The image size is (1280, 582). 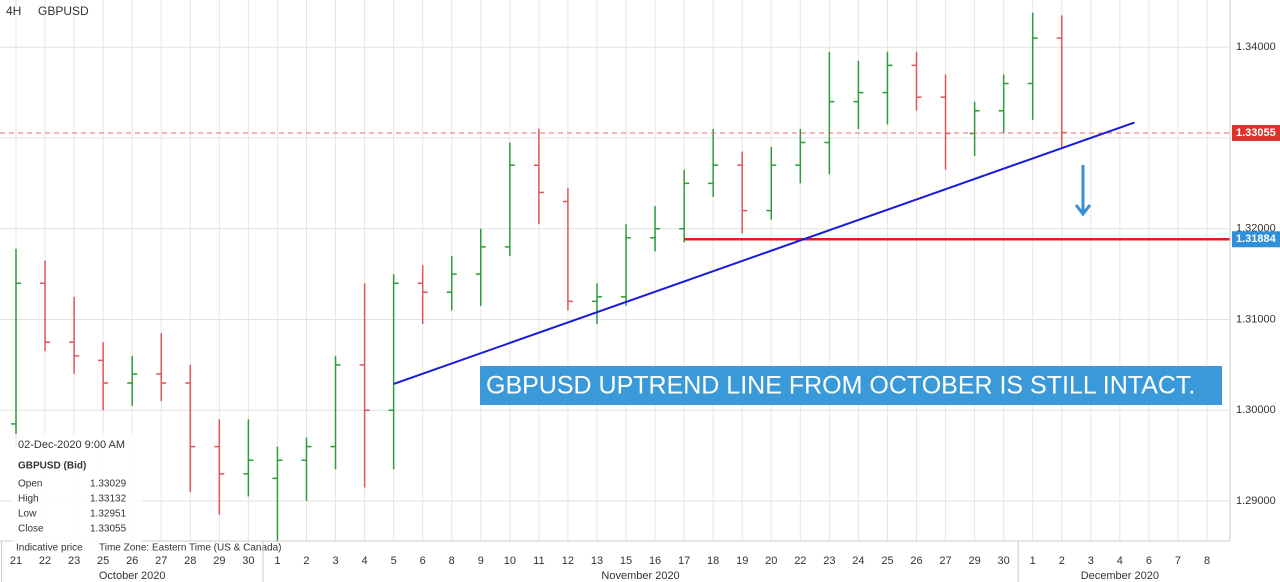 I want to click on info-value: 1.33029, so click(x=108, y=484).